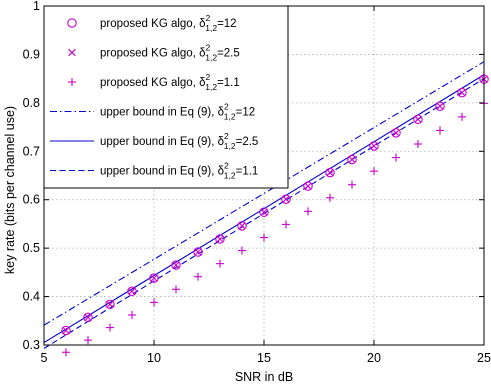 The height and width of the screenshot is (387, 491). I want to click on legend-marker-x, so click(72, 52).